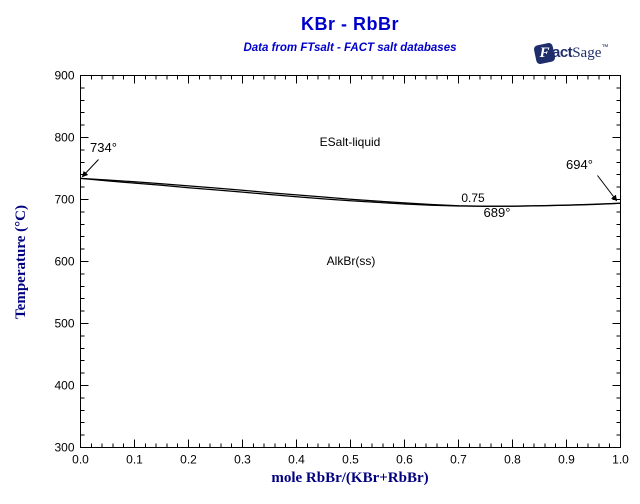  I want to click on y-tick-label: 800, so click(64, 138).